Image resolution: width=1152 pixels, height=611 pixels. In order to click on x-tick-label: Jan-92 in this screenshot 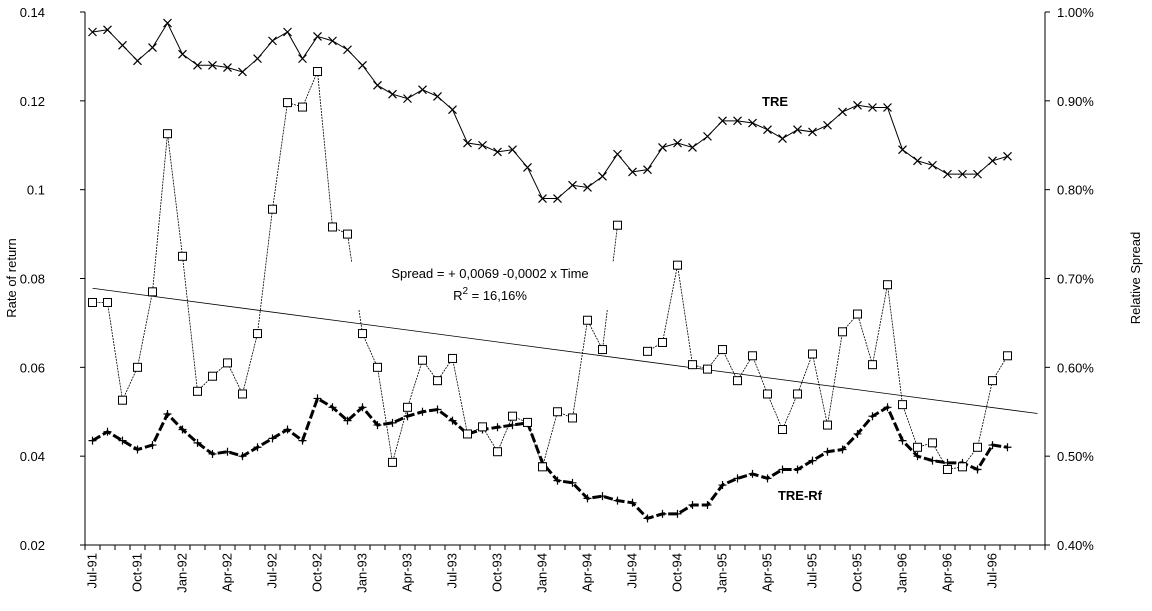, I will do `click(182, 573)`.